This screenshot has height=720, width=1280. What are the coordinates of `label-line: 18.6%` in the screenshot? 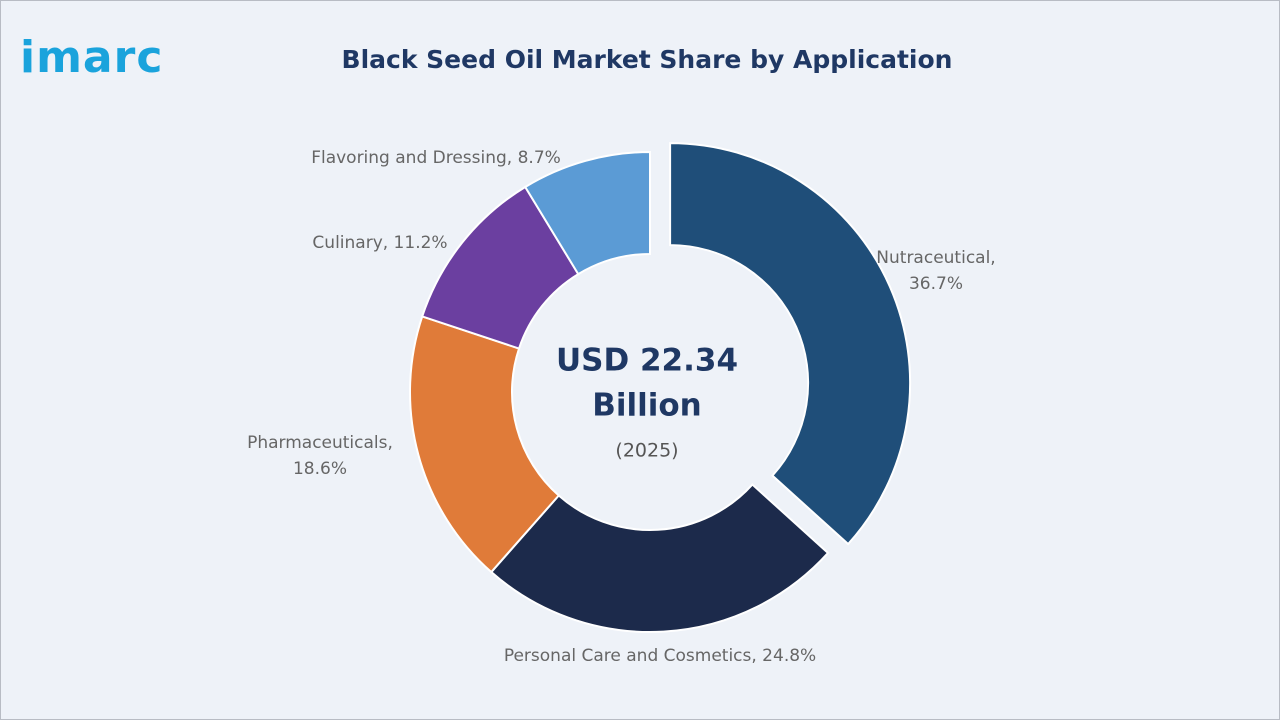 It's located at (320, 469).